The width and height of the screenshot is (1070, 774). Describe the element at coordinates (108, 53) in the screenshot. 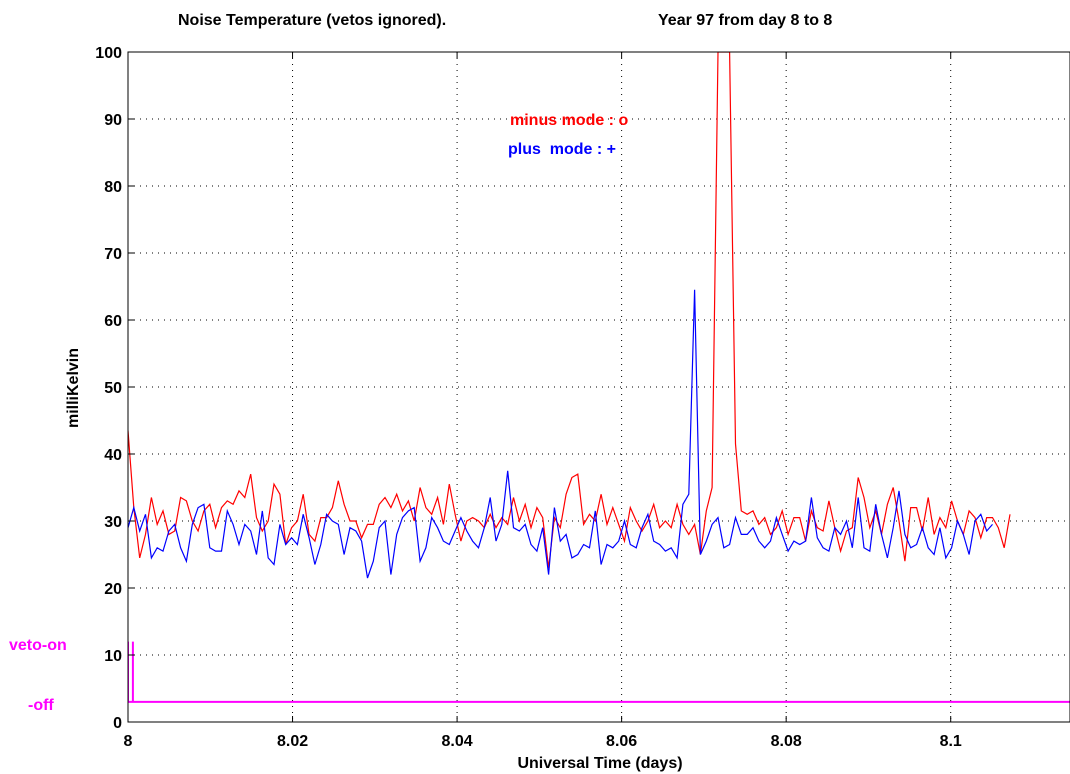

I see `y-tick-label: 100` at that location.